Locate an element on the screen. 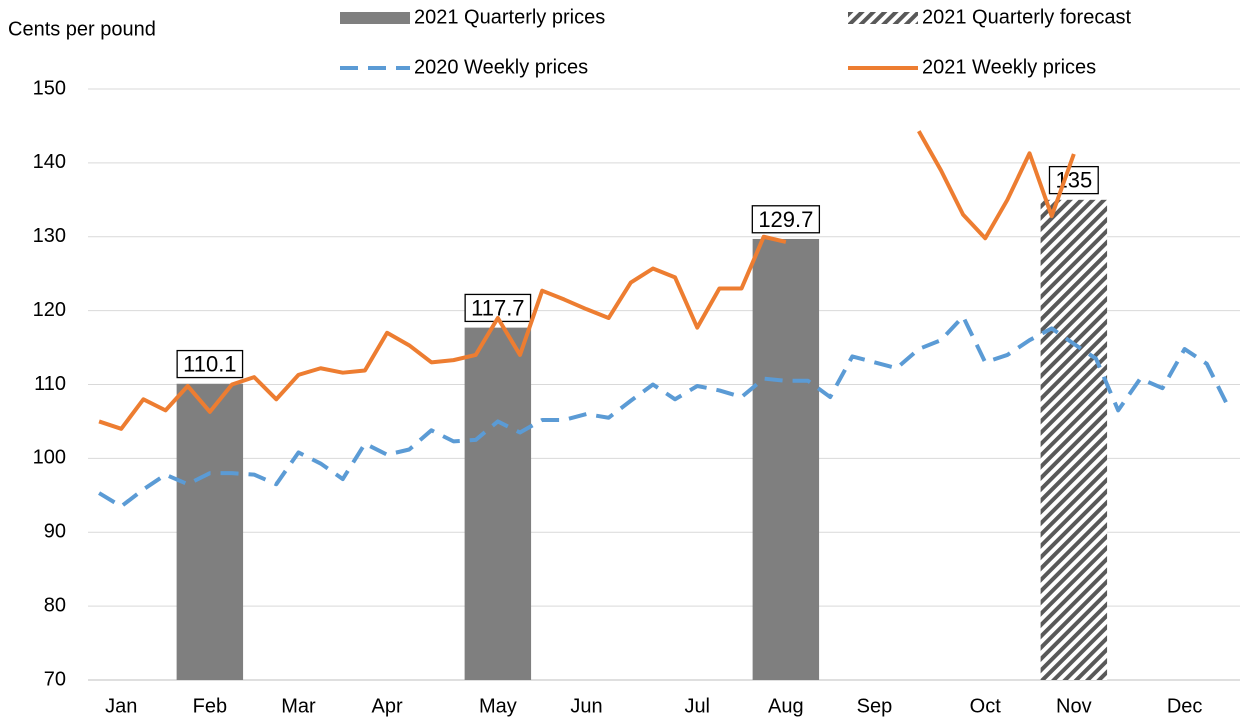 This screenshot has width=1254, height=725. y-tick-label: 110 is located at coordinates (50, 384).